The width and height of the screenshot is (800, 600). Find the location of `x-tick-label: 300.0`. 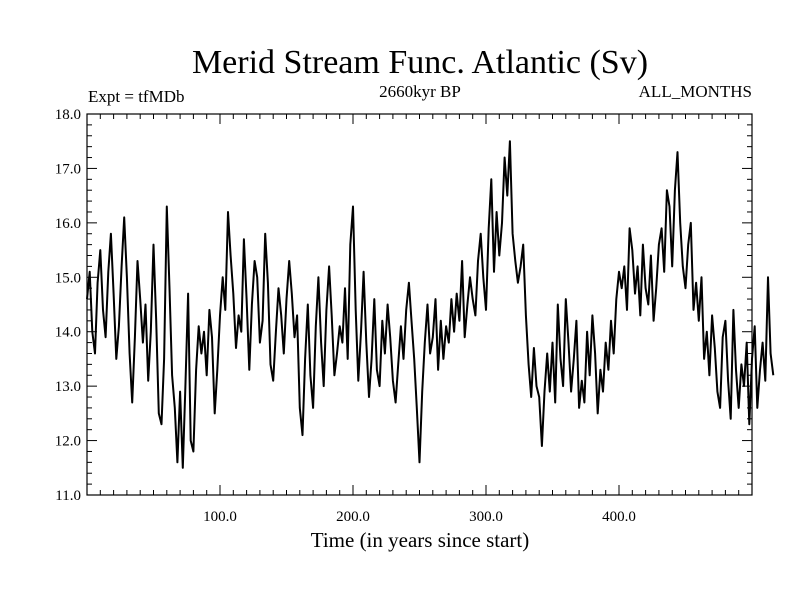

x-tick-label: 300.0 is located at coordinates (486, 517).